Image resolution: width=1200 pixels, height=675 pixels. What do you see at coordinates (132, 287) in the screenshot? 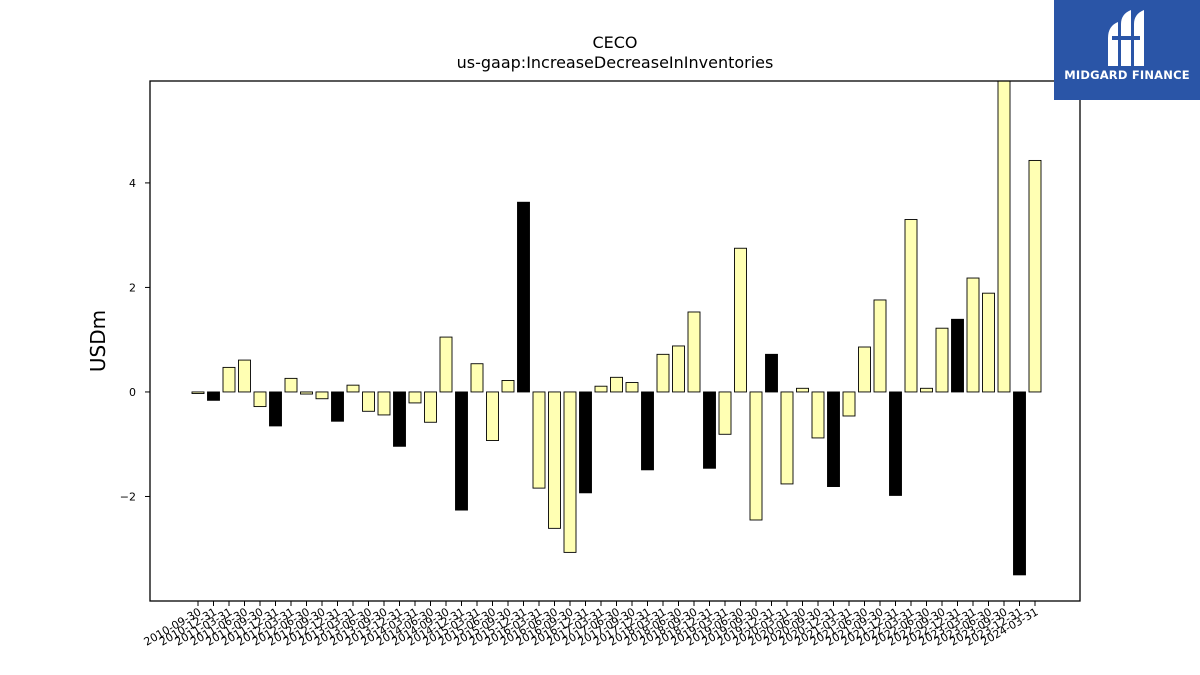
I see `y-tick-label: 2` at bounding box center [132, 287].